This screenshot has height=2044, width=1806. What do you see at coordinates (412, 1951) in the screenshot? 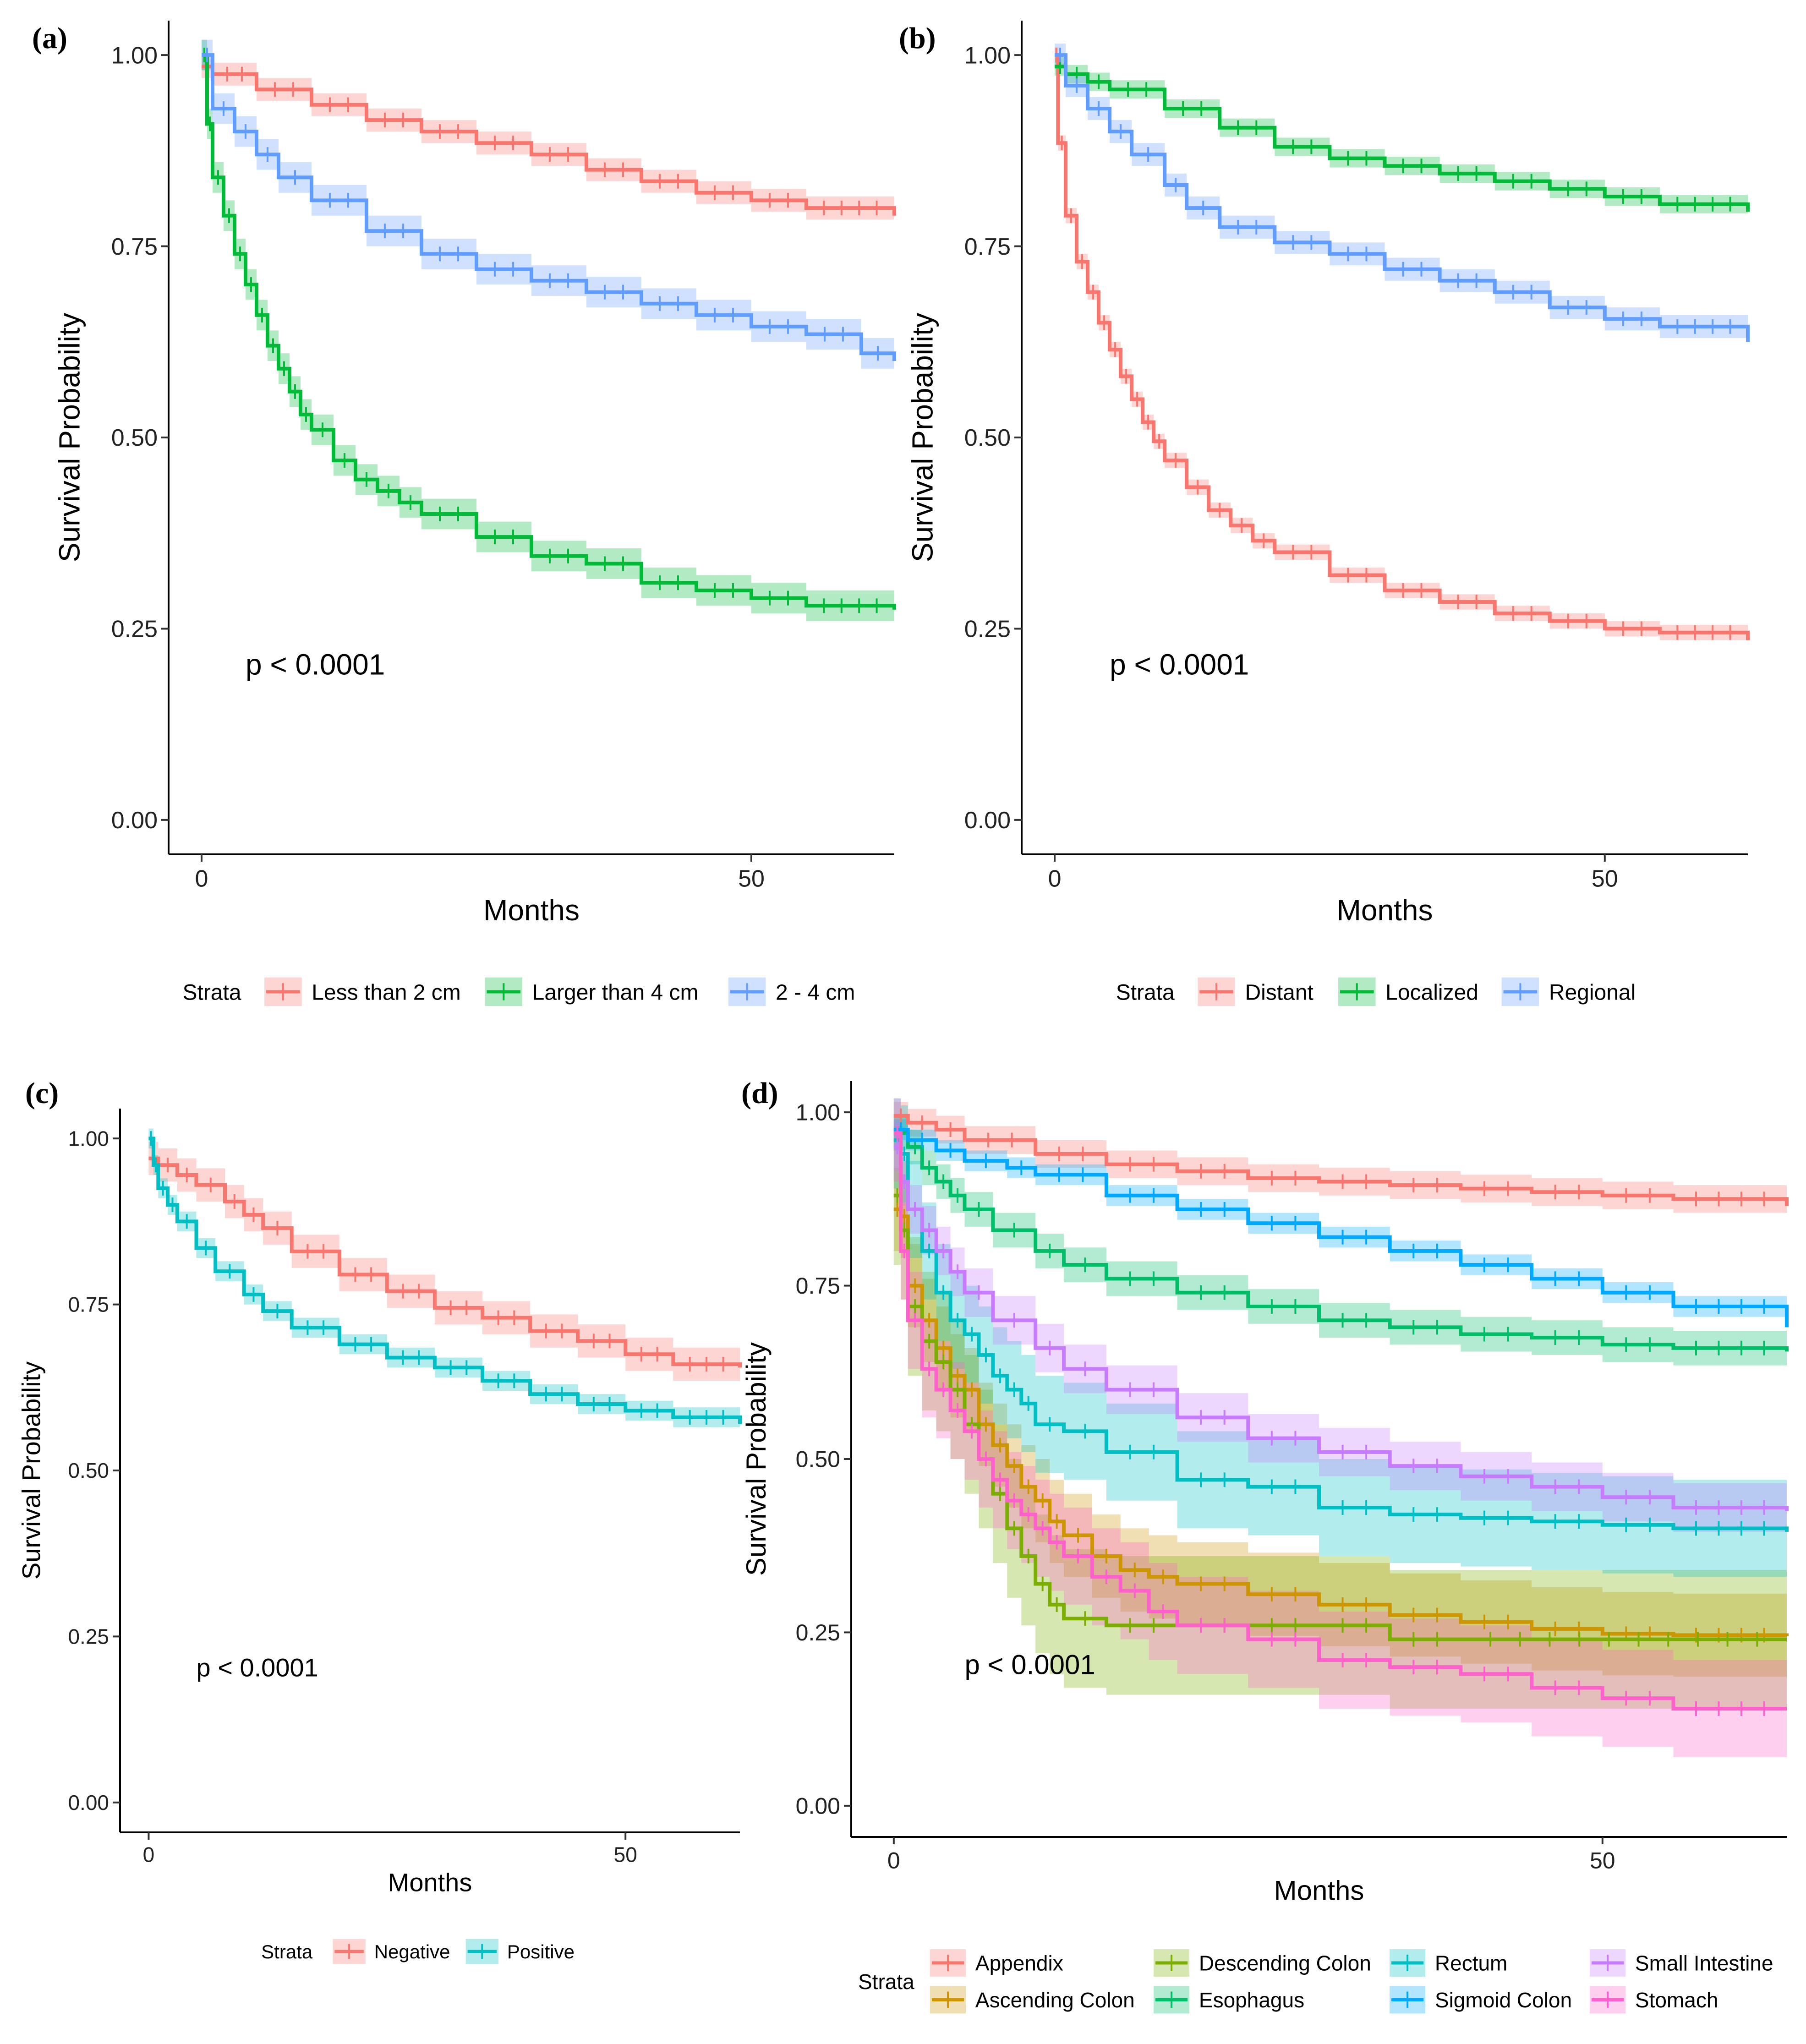
I see `legend-label: Negative` at bounding box center [412, 1951].